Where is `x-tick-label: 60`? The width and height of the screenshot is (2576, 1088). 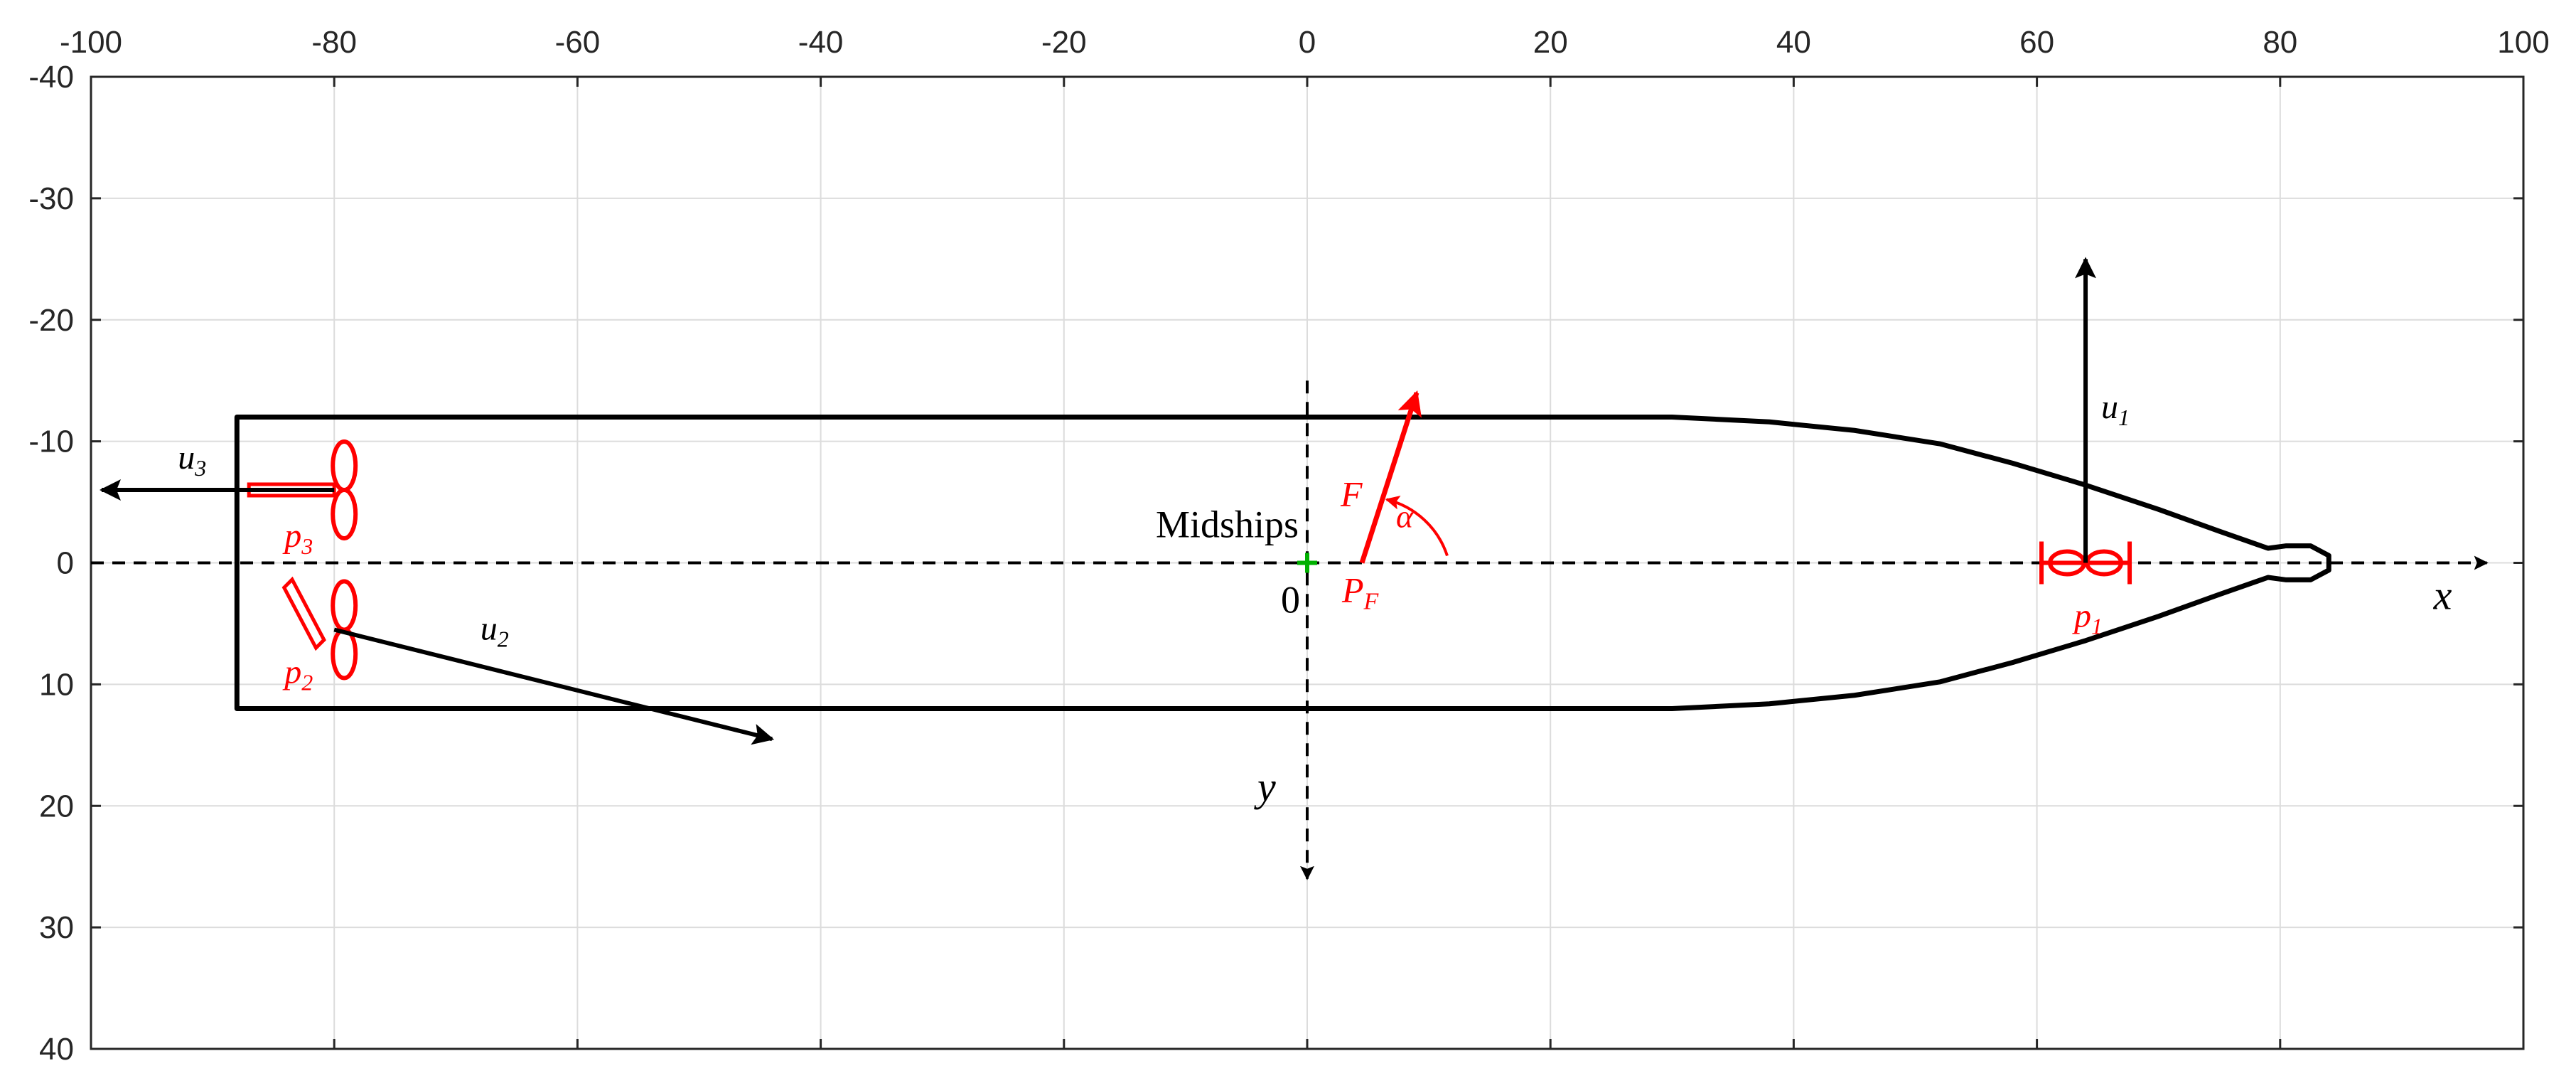
x-tick-label: 60 is located at coordinates (2036, 42).